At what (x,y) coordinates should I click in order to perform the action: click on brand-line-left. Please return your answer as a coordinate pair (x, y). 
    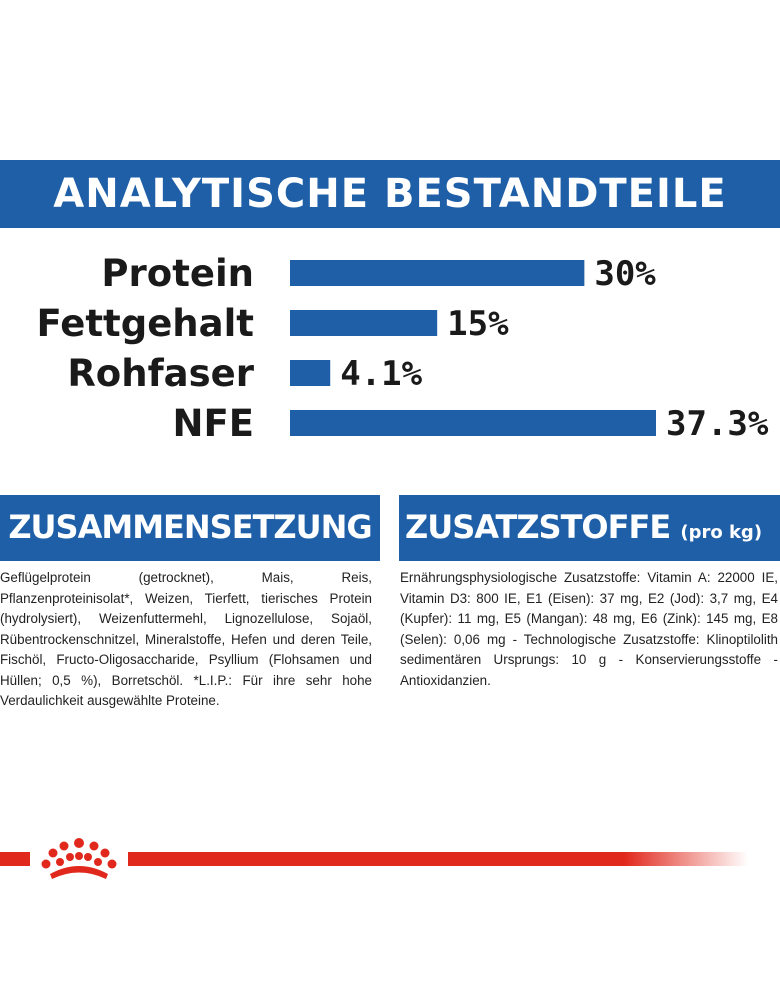
    Looking at the image, I should click on (15, 859).